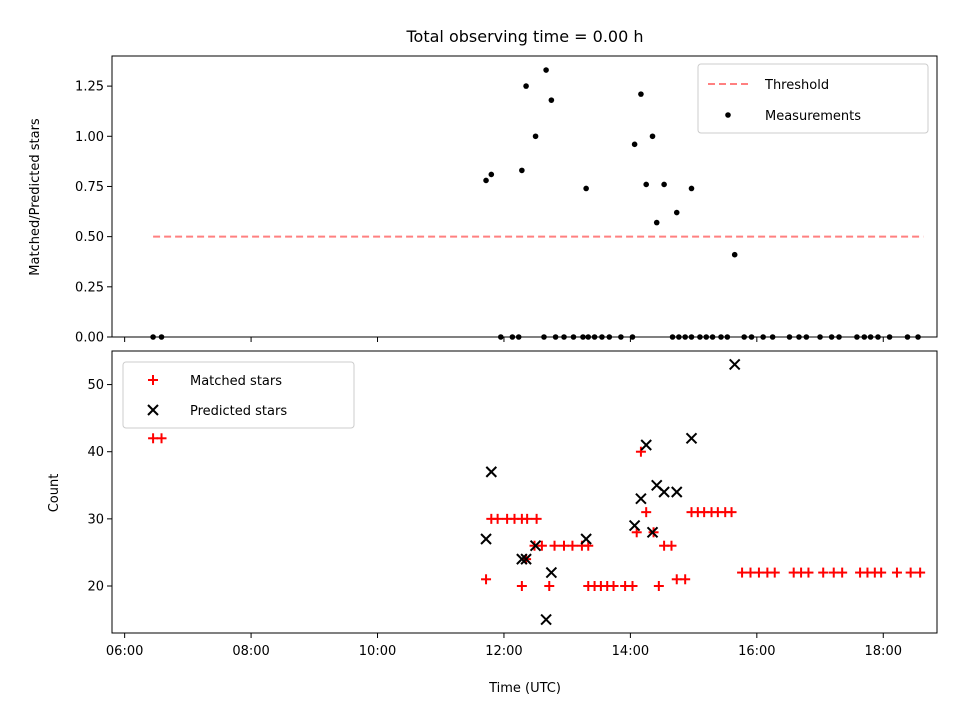  I want to click on chart-title: Total observing time = 0.00 h, so click(524, 36).